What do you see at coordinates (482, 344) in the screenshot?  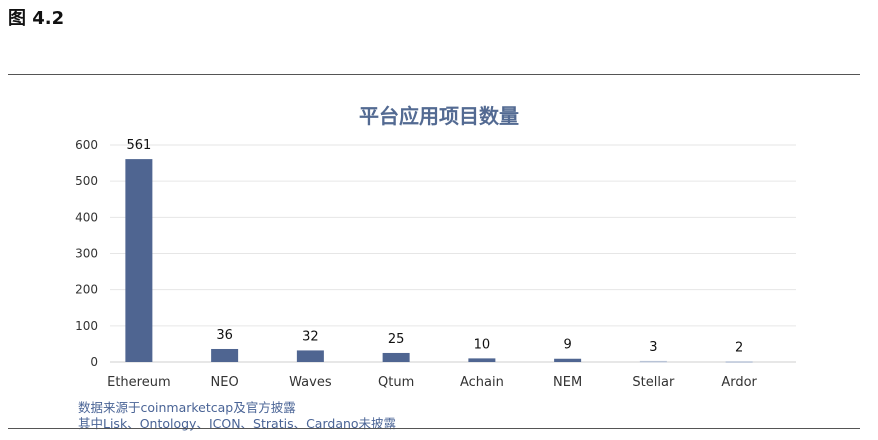 I see `data-label: 10` at bounding box center [482, 344].